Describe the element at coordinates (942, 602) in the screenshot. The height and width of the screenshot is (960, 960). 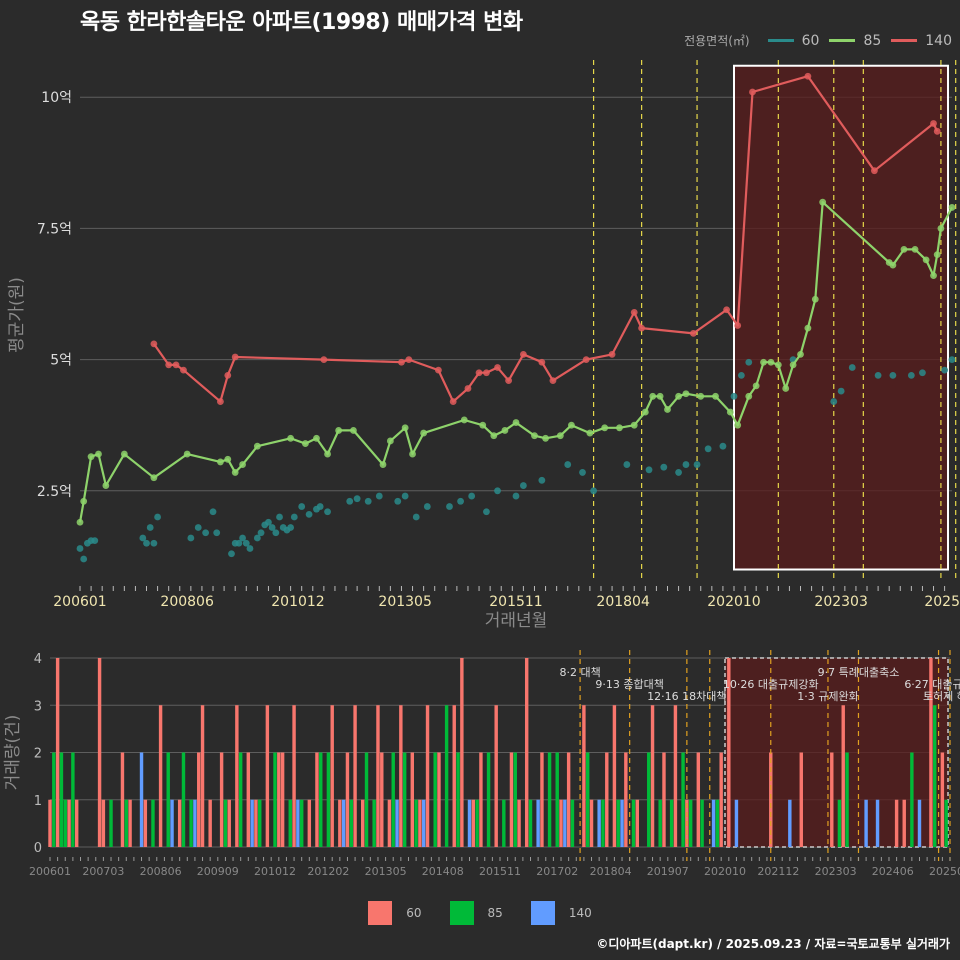
I see `price-xtick-label: 2025` at that location.